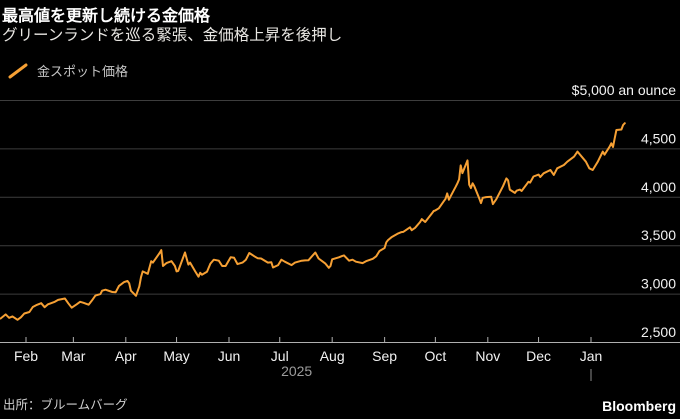 Image resolution: width=680 pixels, height=419 pixels. What do you see at coordinates (487, 356) in the screenshot?
I see `month-label: Nov` at bounding box center [487, 356].